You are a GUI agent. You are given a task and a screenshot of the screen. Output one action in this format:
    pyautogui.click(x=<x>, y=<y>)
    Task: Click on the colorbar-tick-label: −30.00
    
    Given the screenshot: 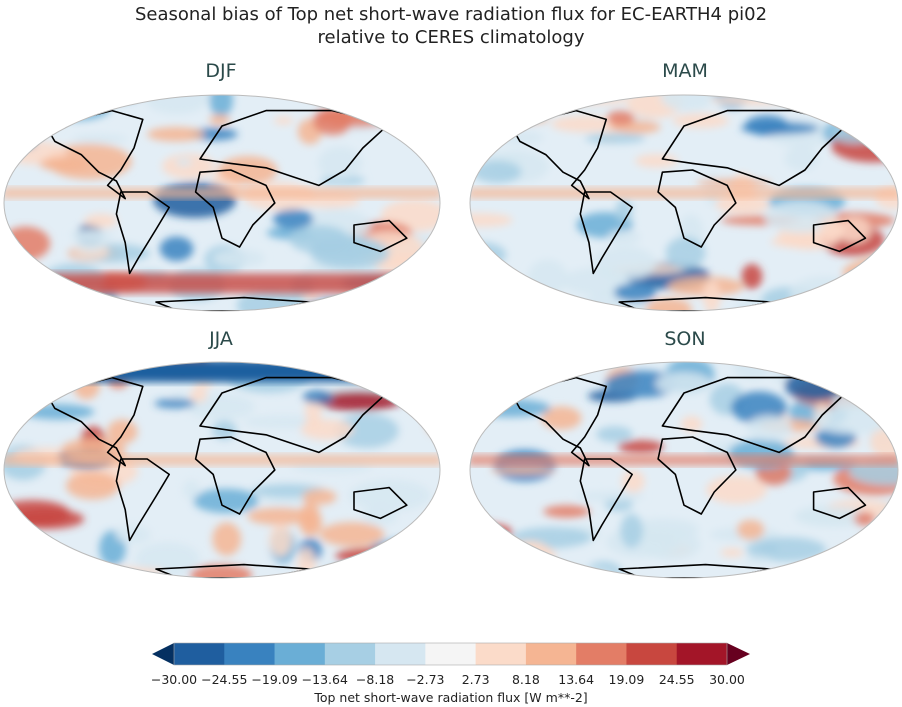 What is the action you would take?
    pyautogui.click(x=174, y=679)
    